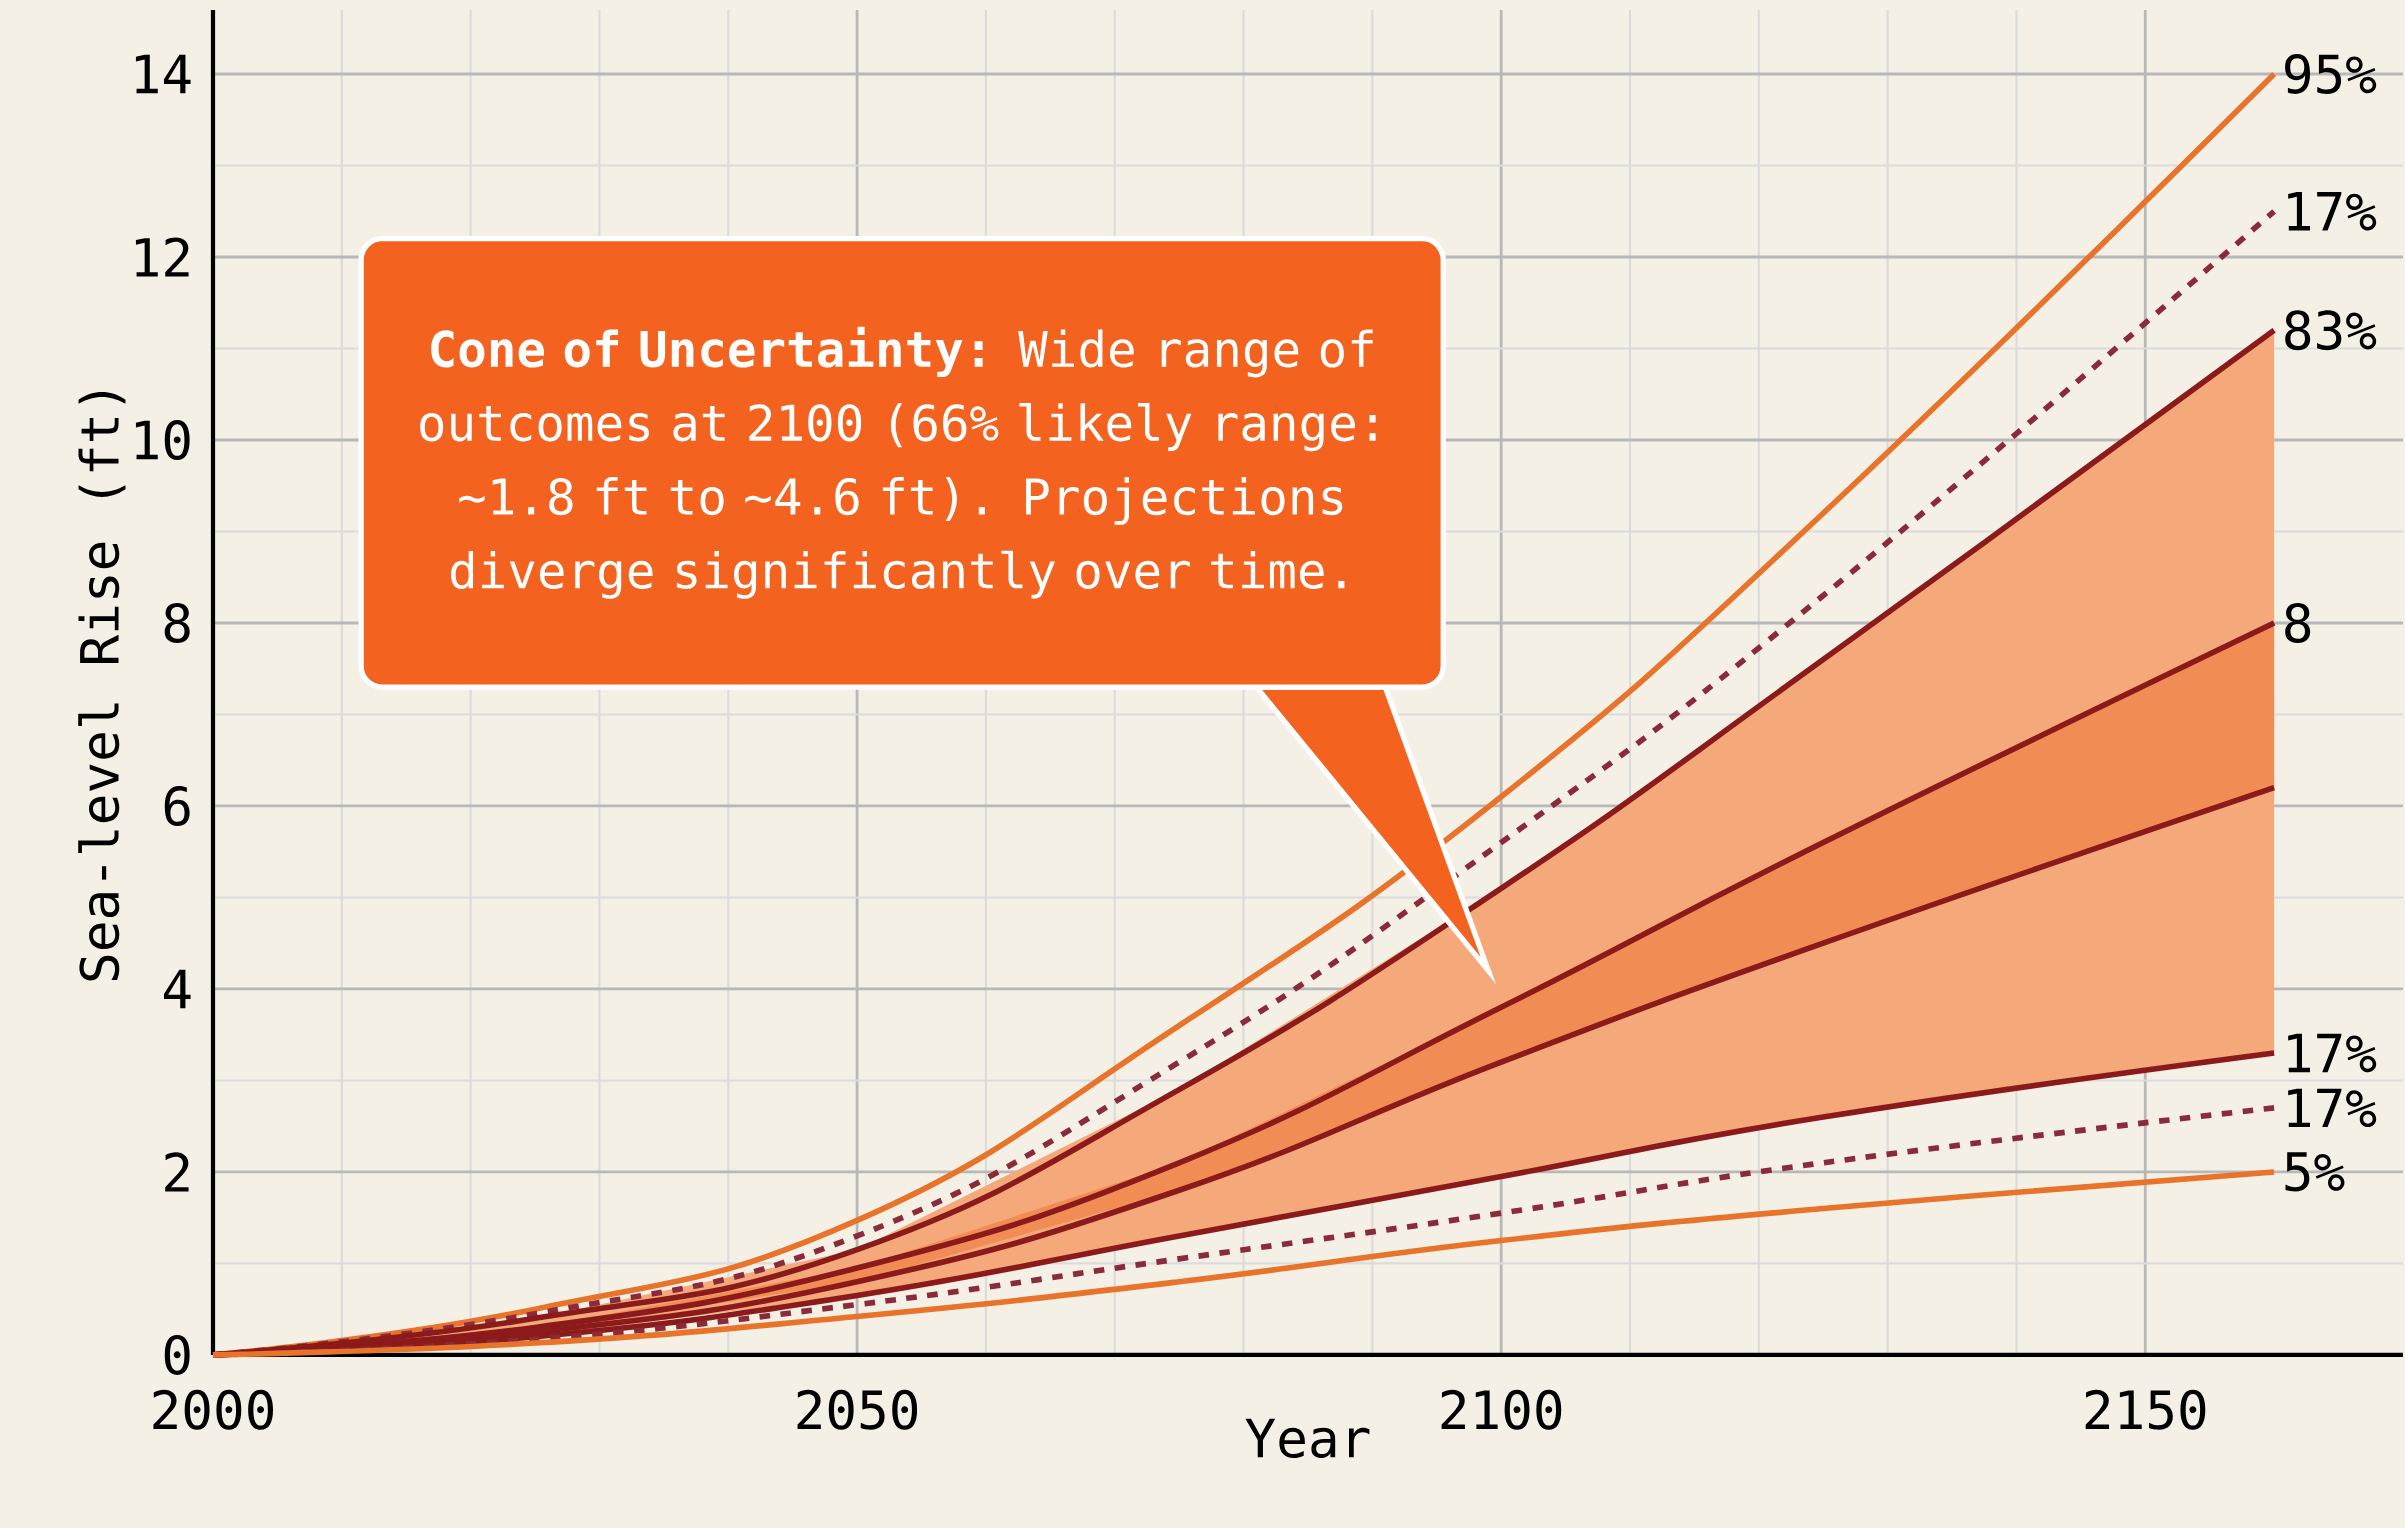 The height and width of the screenshot is (1528, 2405). I want to click on y-tick-label: 14, so click(163, 74).